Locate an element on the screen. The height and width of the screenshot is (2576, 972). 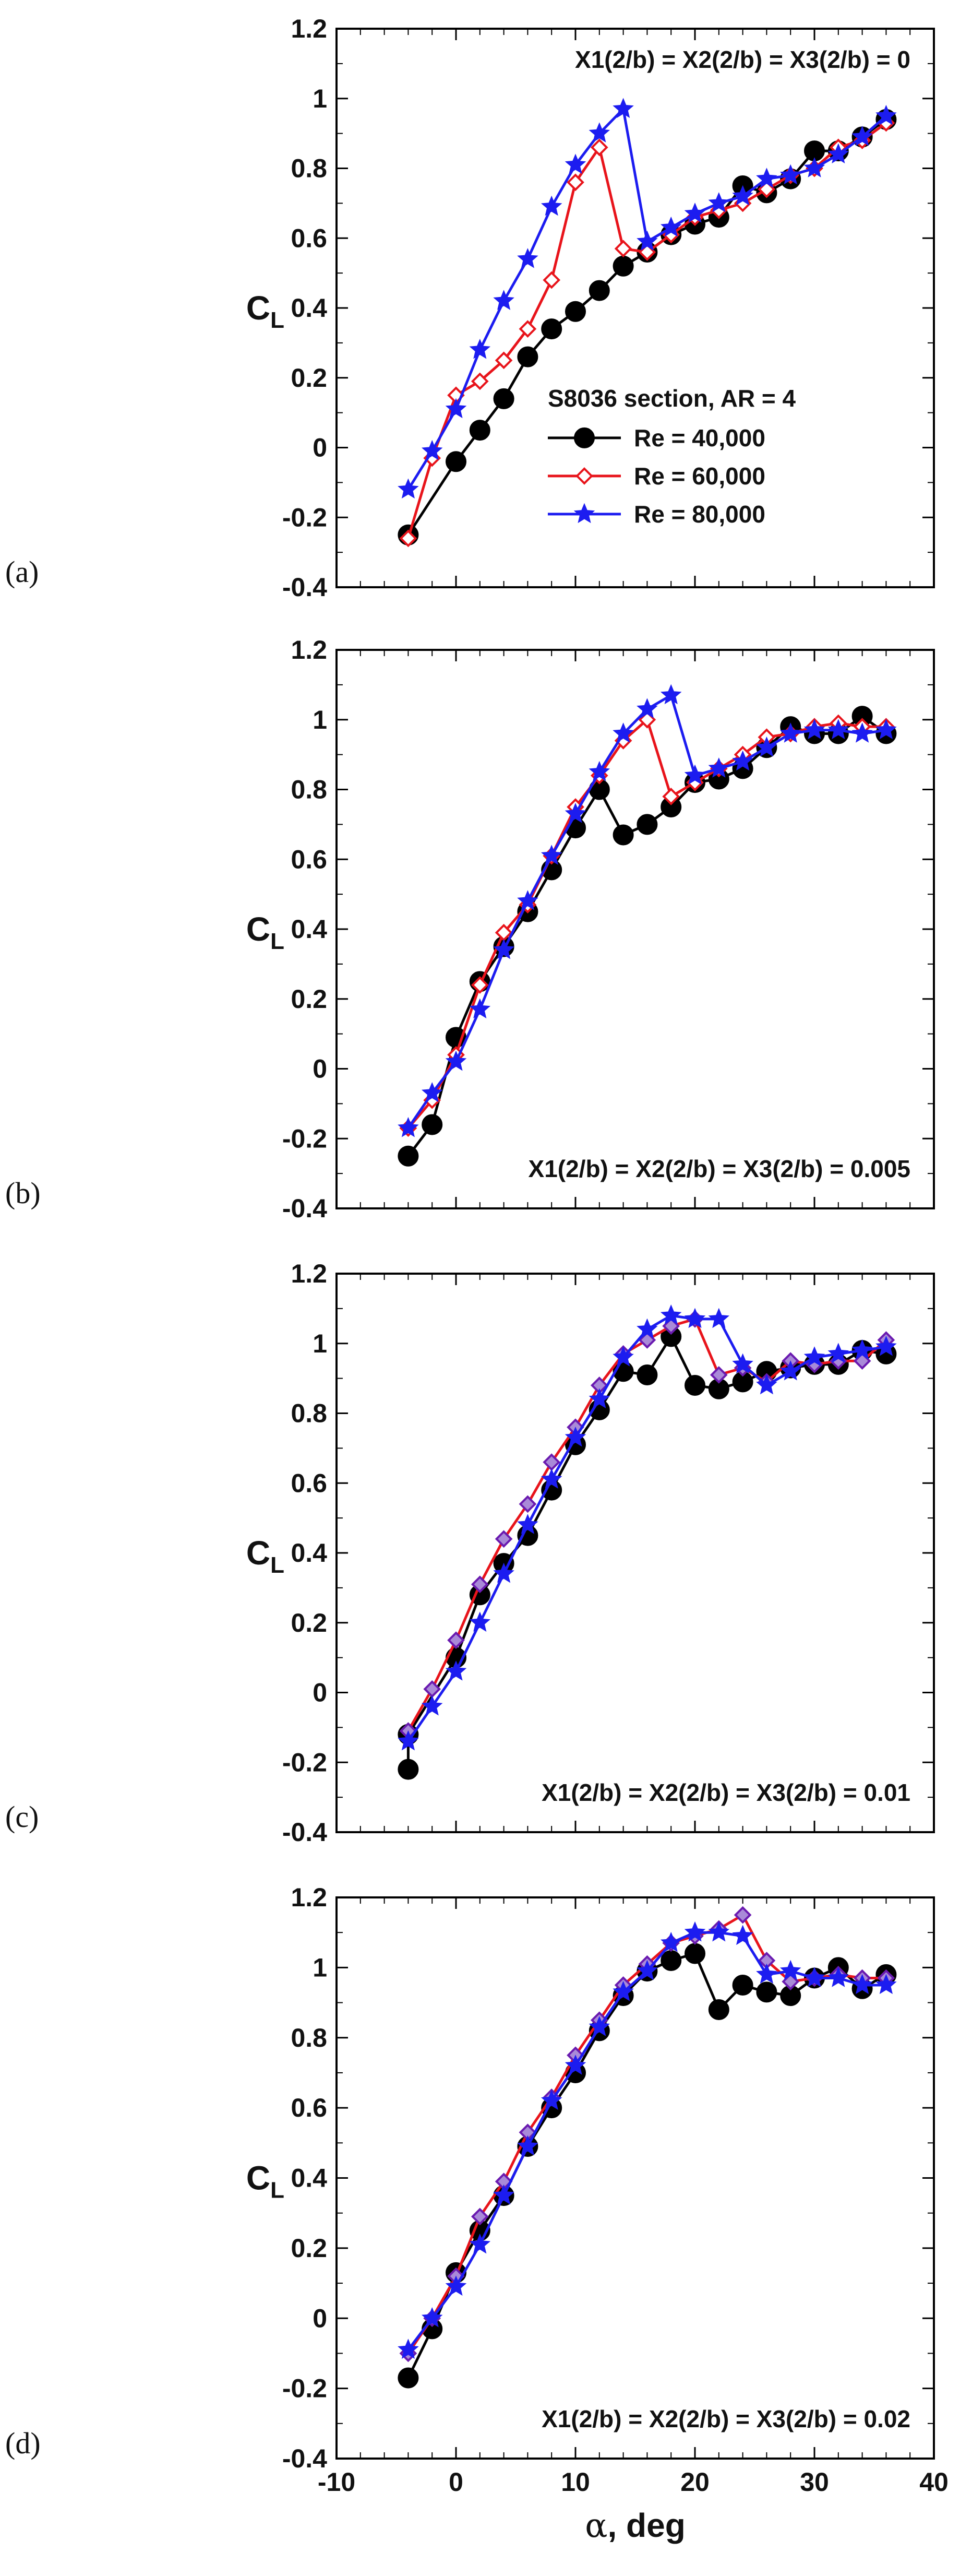
x-tick-label: 40 is located at coordinates (934, 2482).